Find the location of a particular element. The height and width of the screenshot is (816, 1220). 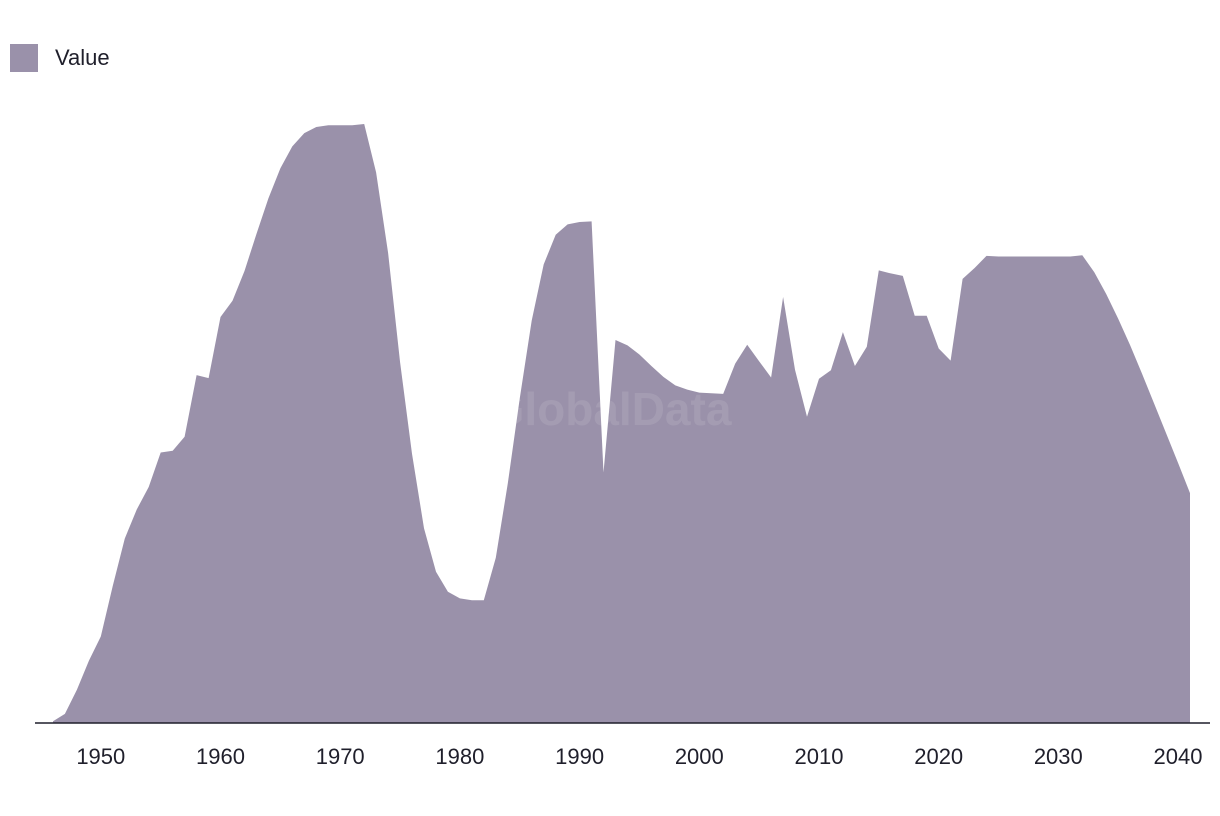

x-tick-label-1990: 1990 is located at coordinates (579, 756).